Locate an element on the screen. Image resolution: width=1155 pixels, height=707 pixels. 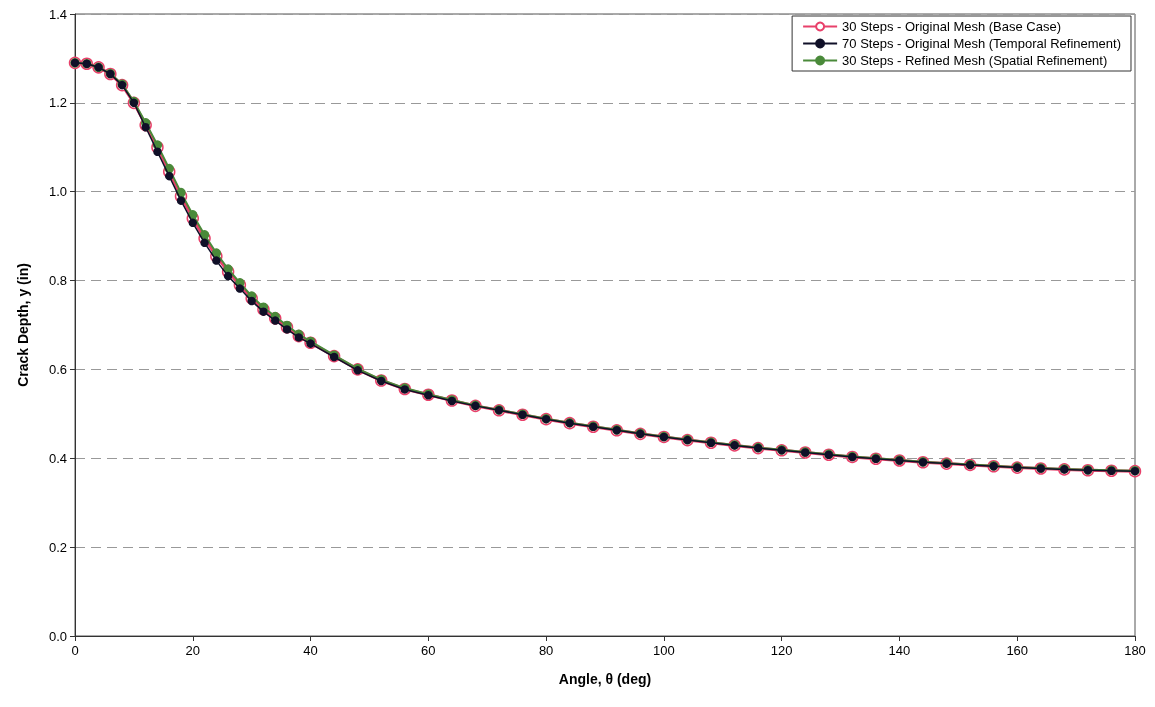
x-axis-title: Angle, θ (deg) is located at coordinates (605, 679).